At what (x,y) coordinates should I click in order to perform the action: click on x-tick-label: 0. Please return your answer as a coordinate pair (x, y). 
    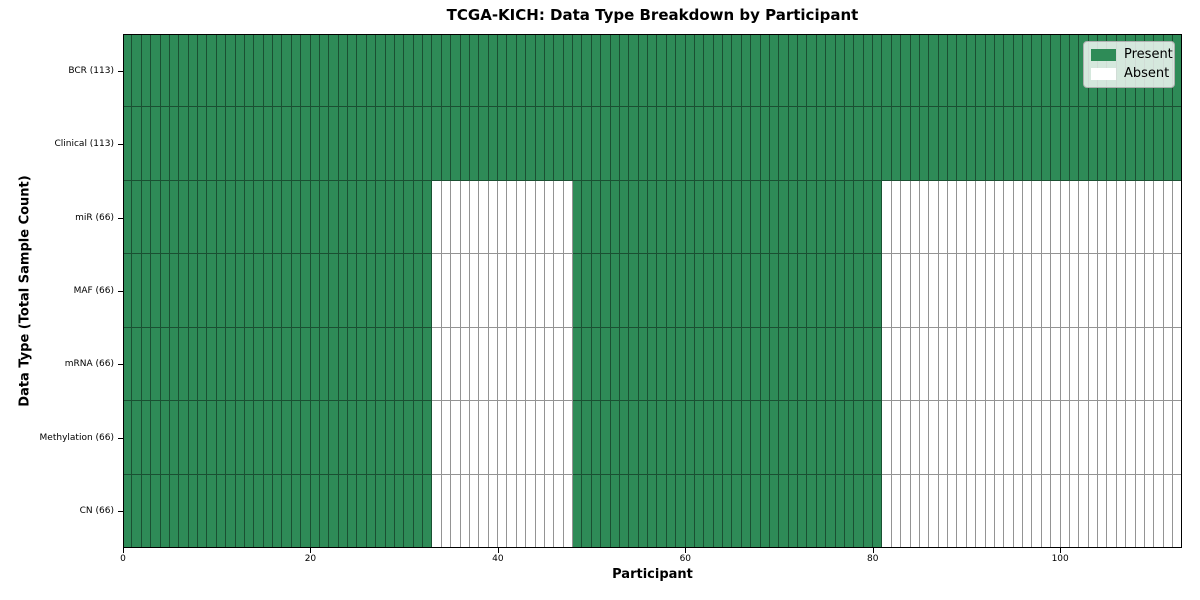
    Looking at the image, I should click on (123, 559).